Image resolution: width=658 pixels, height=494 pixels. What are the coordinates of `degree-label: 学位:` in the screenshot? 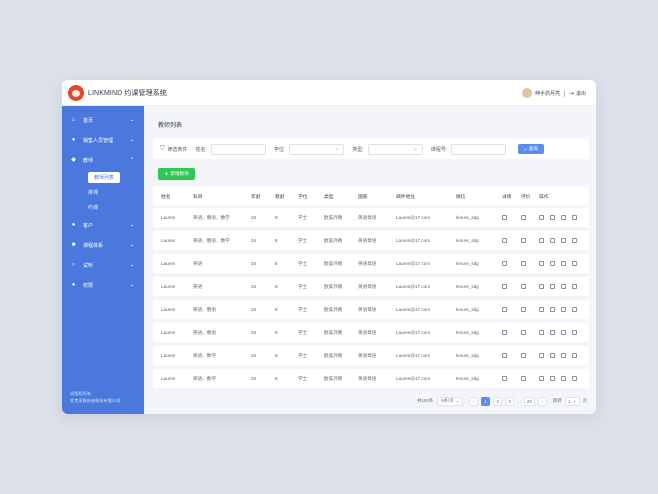 It's located at (279, 149).